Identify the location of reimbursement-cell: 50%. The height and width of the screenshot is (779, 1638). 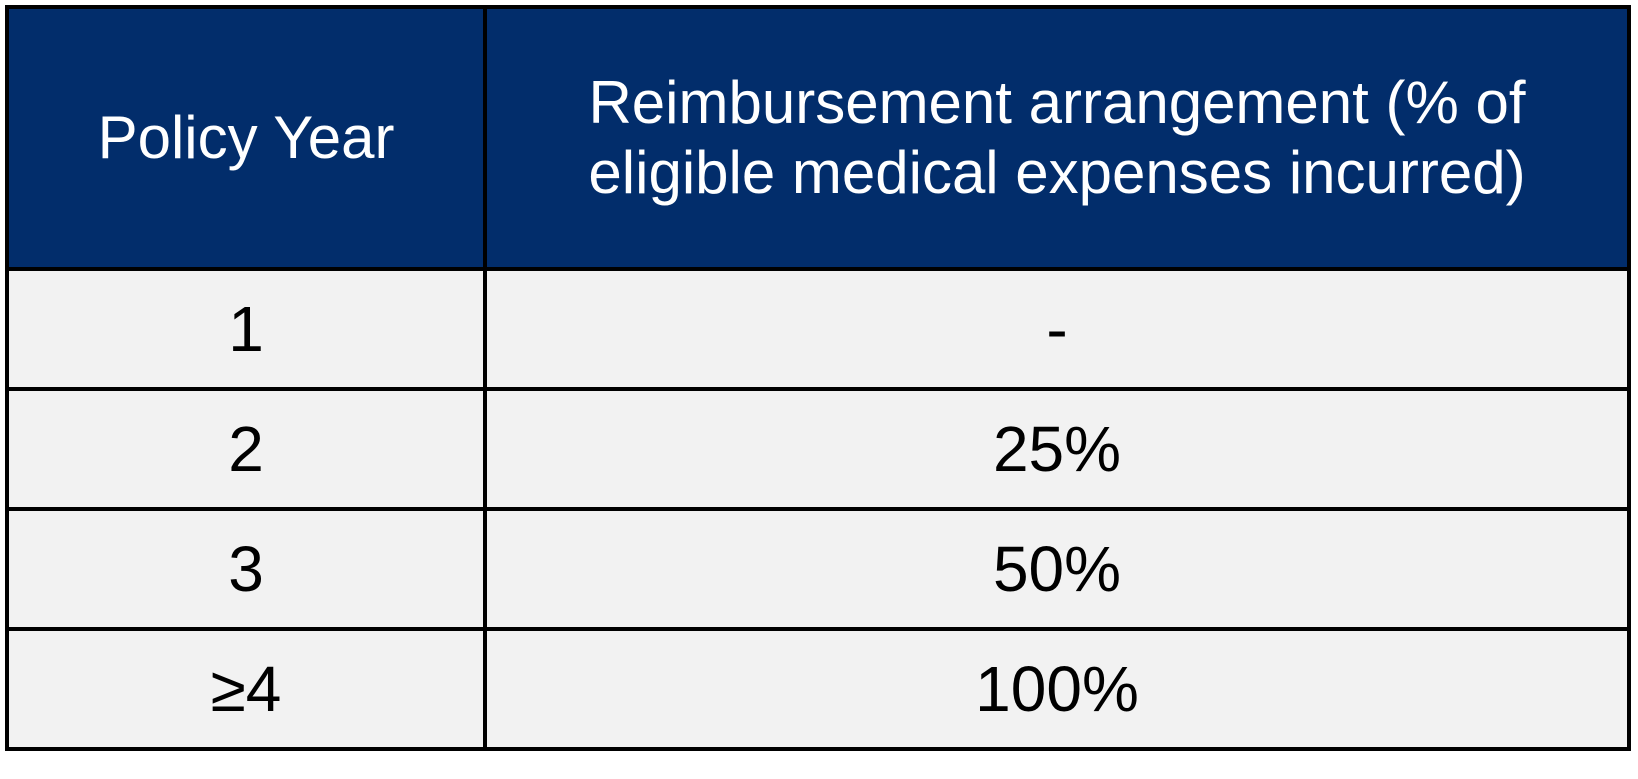
(1057, 569).